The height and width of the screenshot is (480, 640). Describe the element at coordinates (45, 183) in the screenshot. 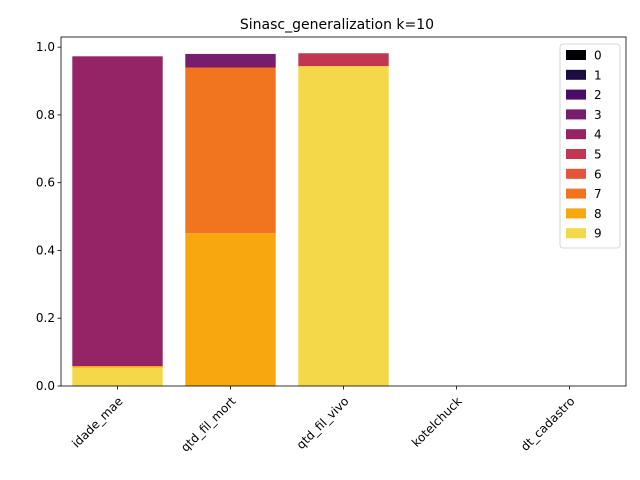

I see `y-tick-label: 0.6` at that location.